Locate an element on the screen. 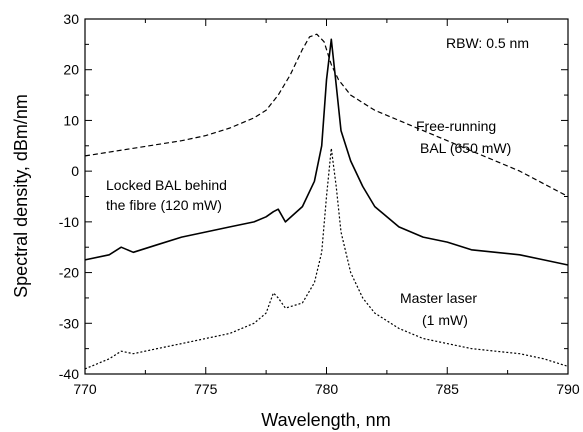 This screenshot has height=432, width=583. y-tick-label: 10 is located at coordinates (71, 120).